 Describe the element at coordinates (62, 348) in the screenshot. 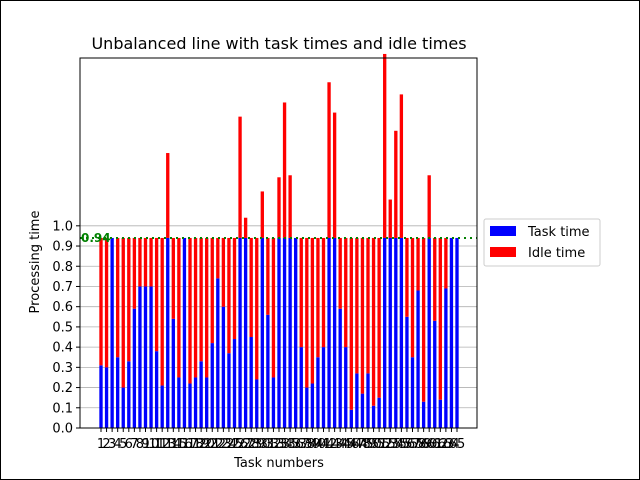

I see `y-tick-label: 0.4` at that location.